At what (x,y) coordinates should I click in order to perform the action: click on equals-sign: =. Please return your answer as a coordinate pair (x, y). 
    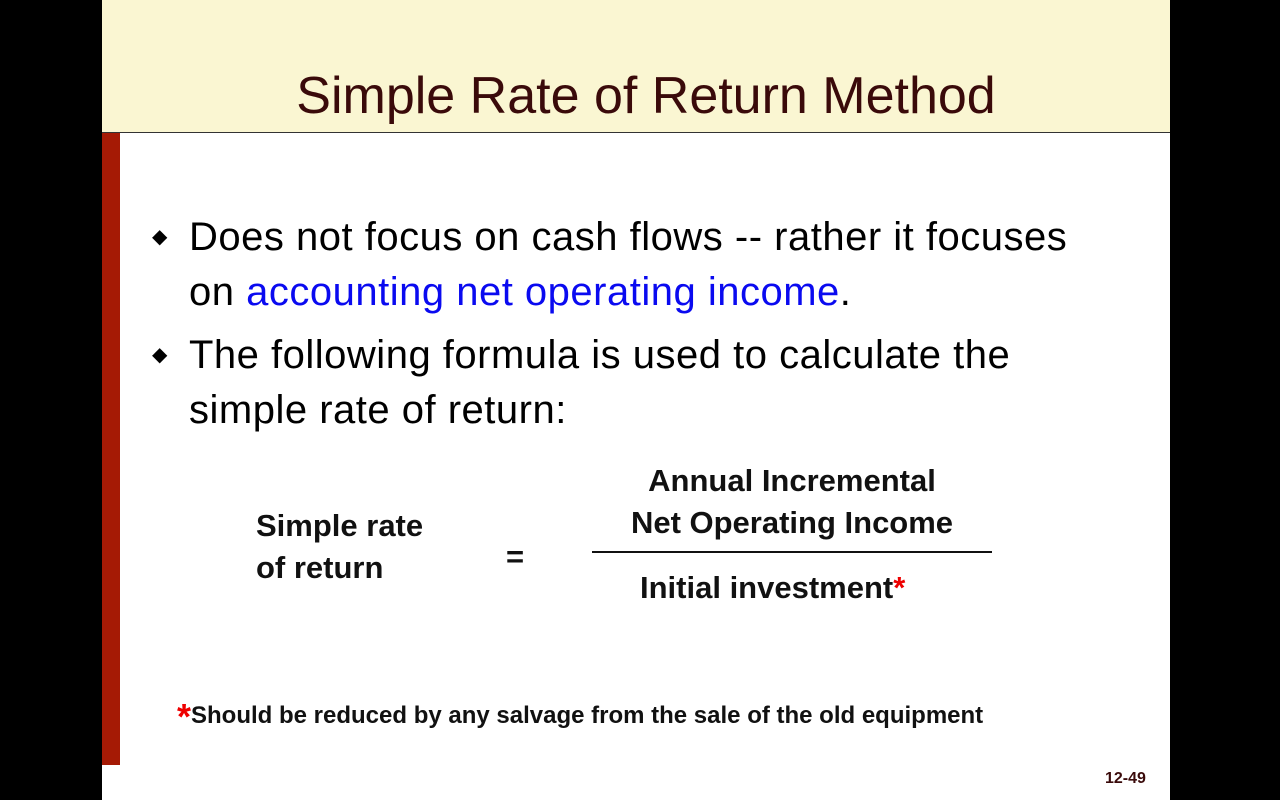
    Looking at the image, I should click on (515, 556).